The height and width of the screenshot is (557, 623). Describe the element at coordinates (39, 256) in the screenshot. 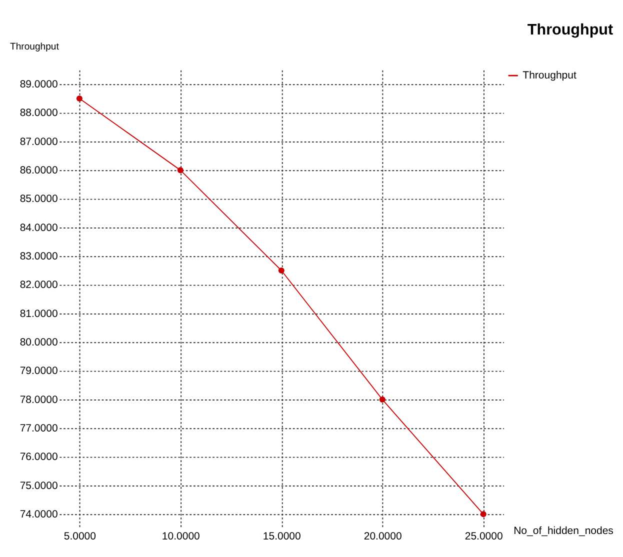

I see `y-tick-label: 83.0000` at that location.